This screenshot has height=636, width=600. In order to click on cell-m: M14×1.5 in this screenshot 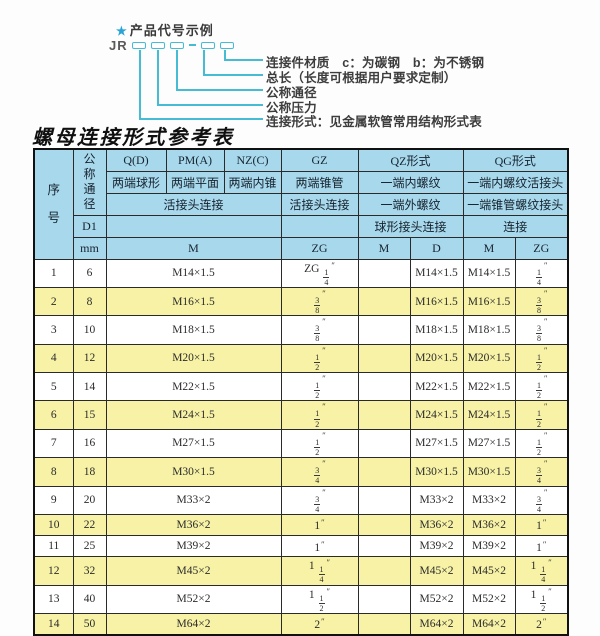, I will do `click(193, 273)`.